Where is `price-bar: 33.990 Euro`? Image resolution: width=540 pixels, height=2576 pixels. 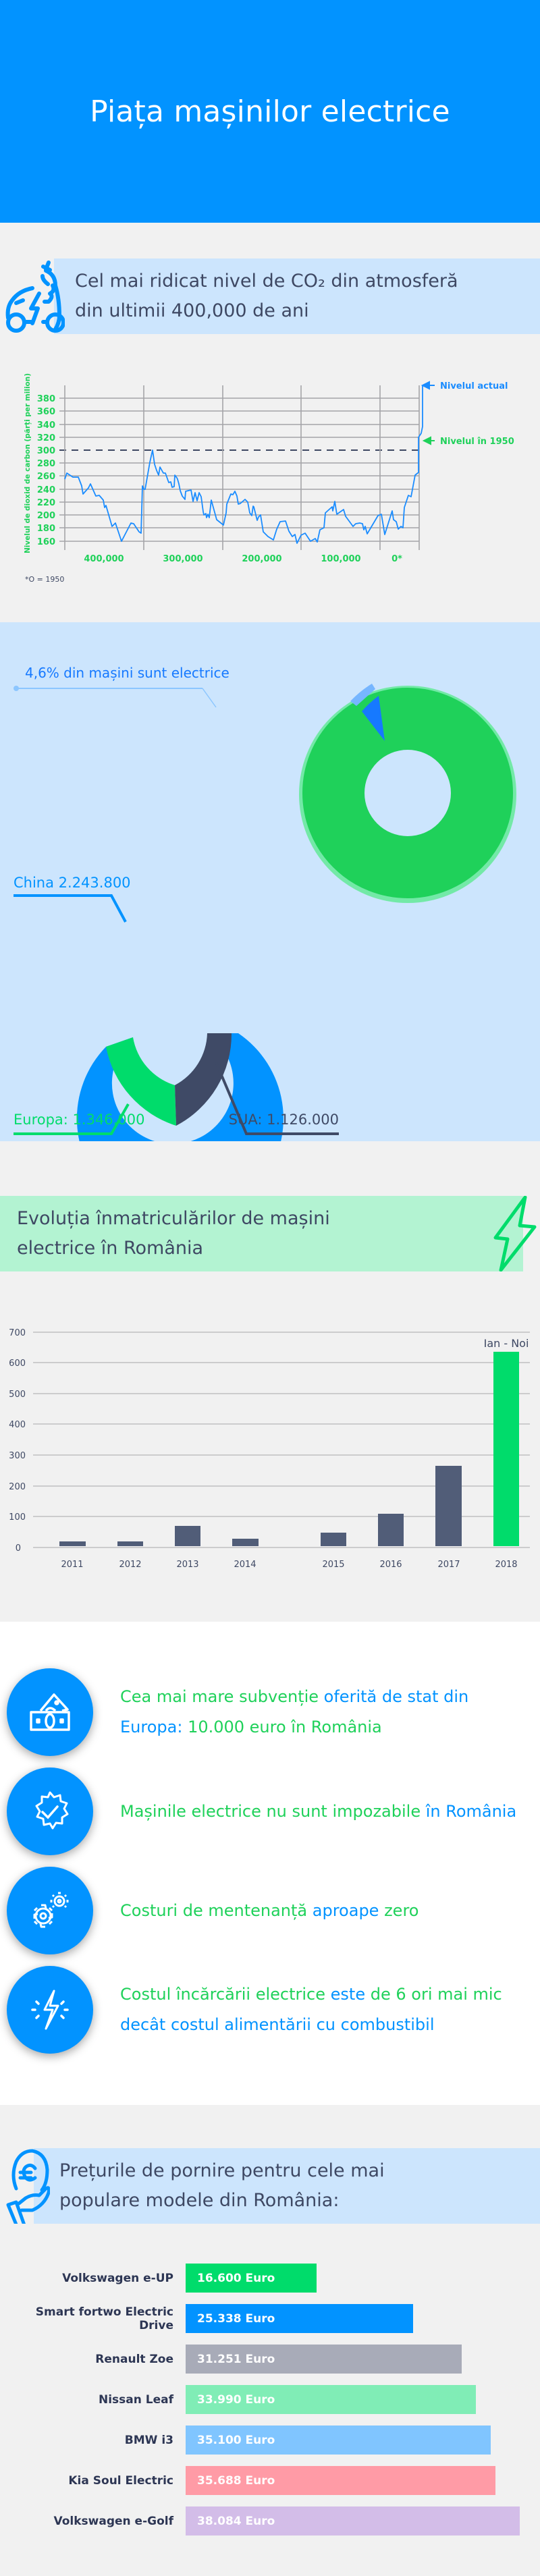 price-bar: 33.990 Euro is located at coordinates (331, 2399).